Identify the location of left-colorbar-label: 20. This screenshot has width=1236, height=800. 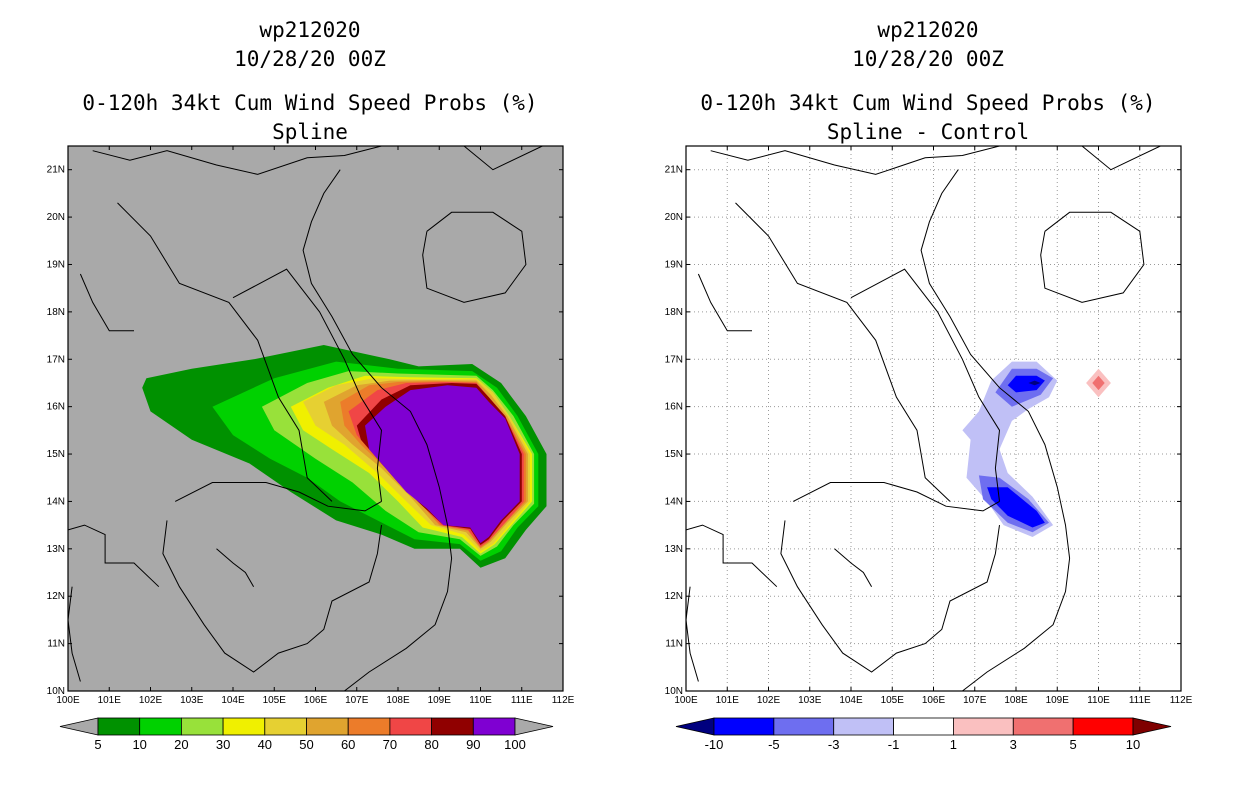
(181, 744).